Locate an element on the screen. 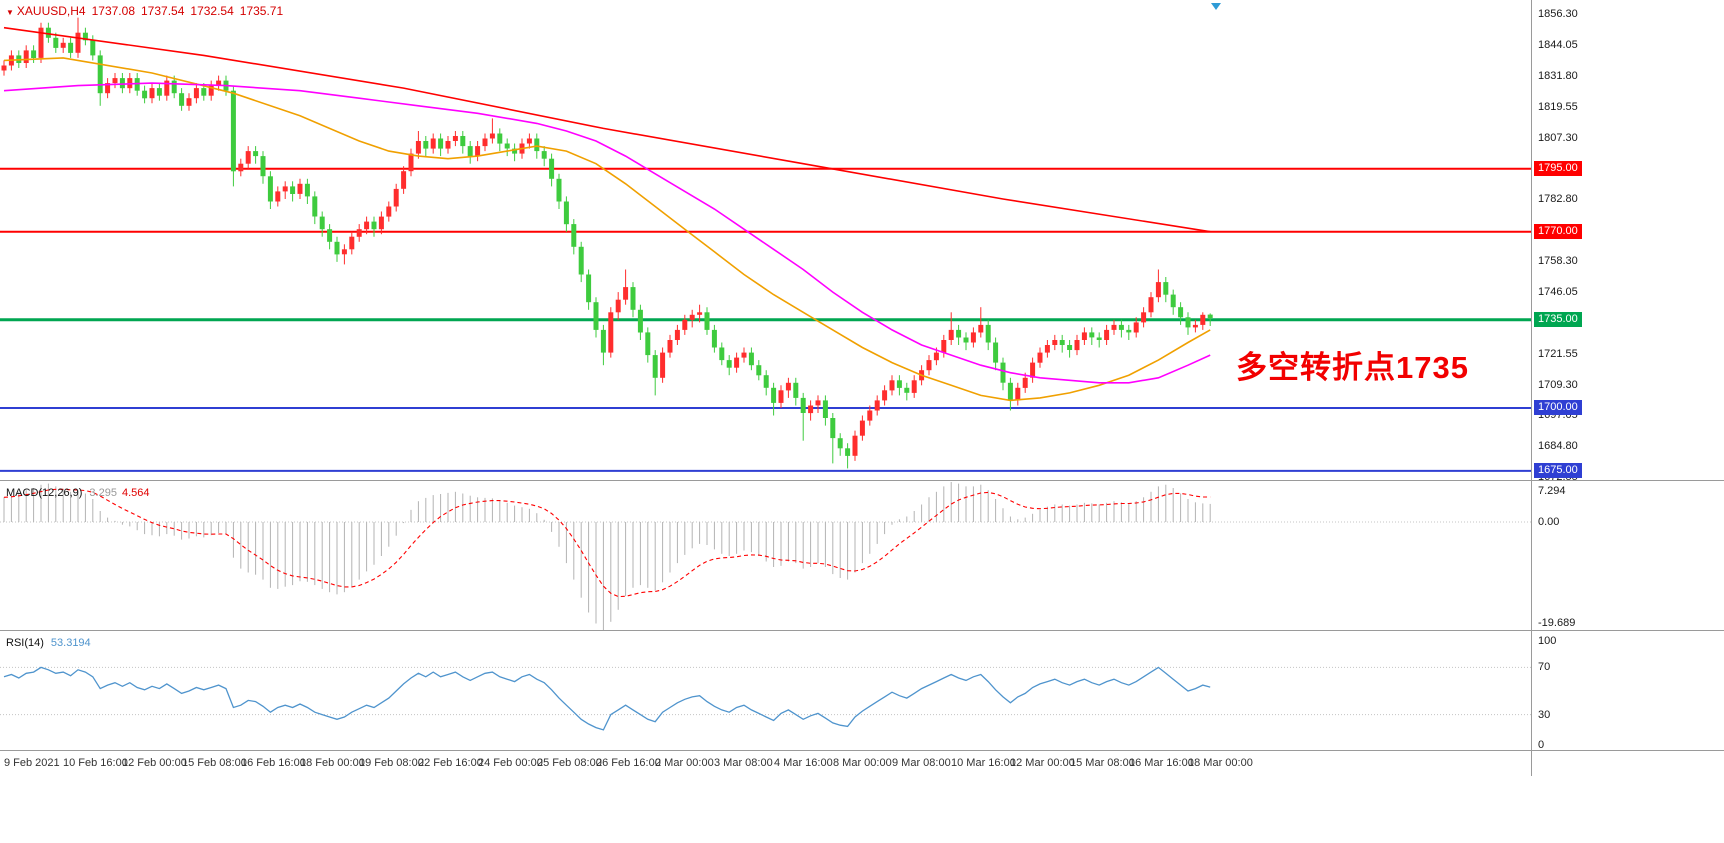 This screenshot has height=843, width=1724. rsi-indicator-label: RSI(14) 53.3194 is located at coordinates (48, 643).